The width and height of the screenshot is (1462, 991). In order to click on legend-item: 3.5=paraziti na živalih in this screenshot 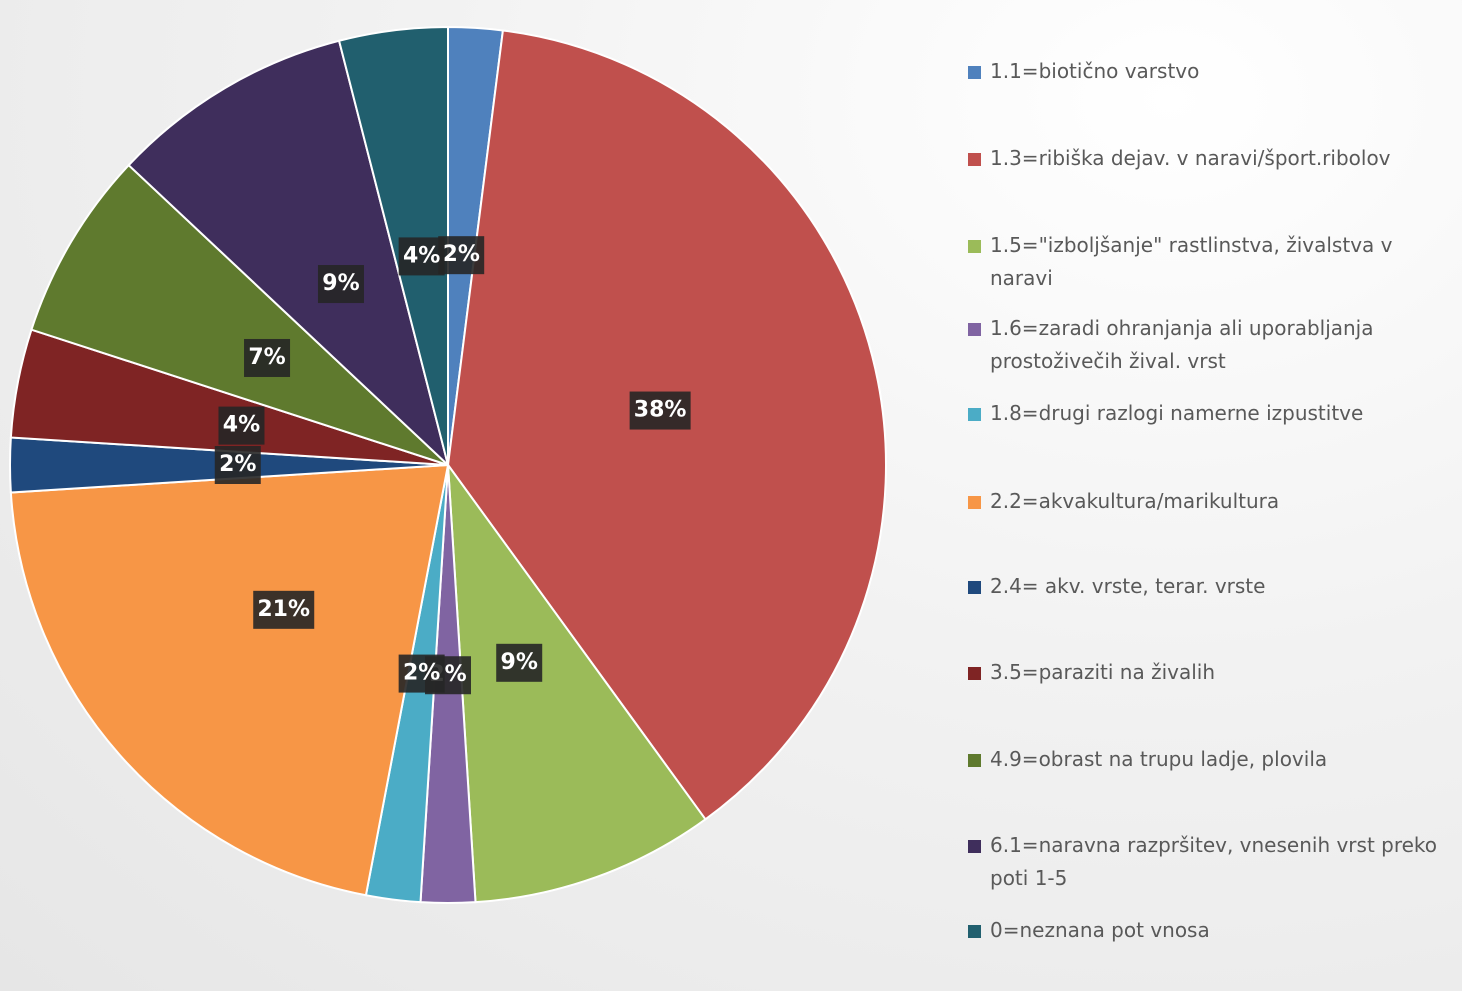, I will do `click(1212, 672)`.